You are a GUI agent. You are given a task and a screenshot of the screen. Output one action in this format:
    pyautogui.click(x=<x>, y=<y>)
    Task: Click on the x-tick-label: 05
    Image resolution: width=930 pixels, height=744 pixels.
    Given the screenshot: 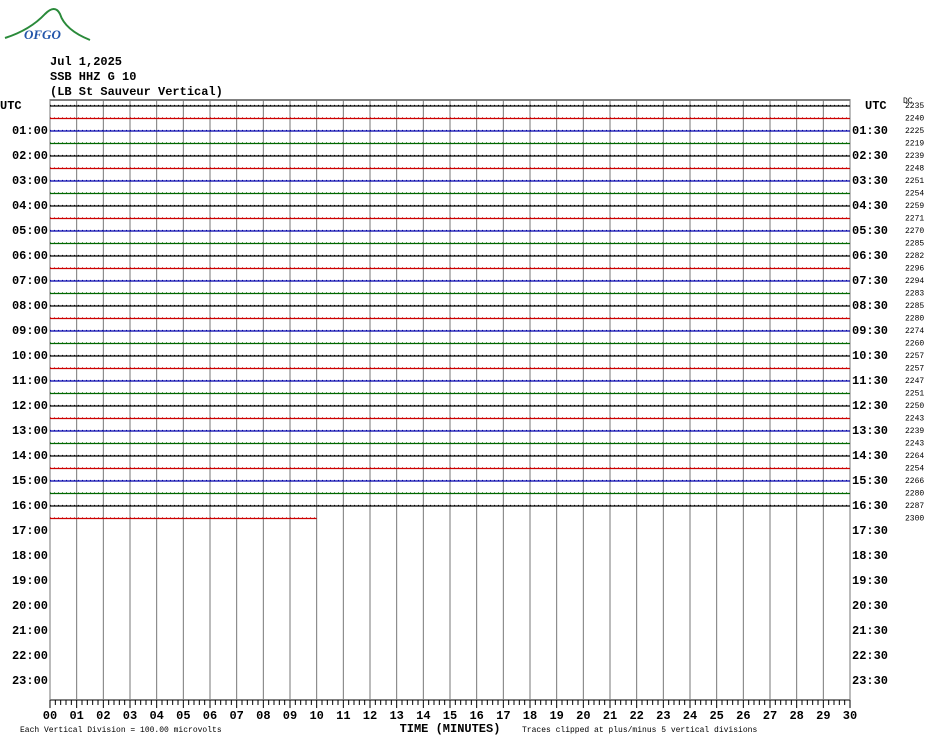 What is the action you would take?
    pyautogui.click(x=183, y=716)
    